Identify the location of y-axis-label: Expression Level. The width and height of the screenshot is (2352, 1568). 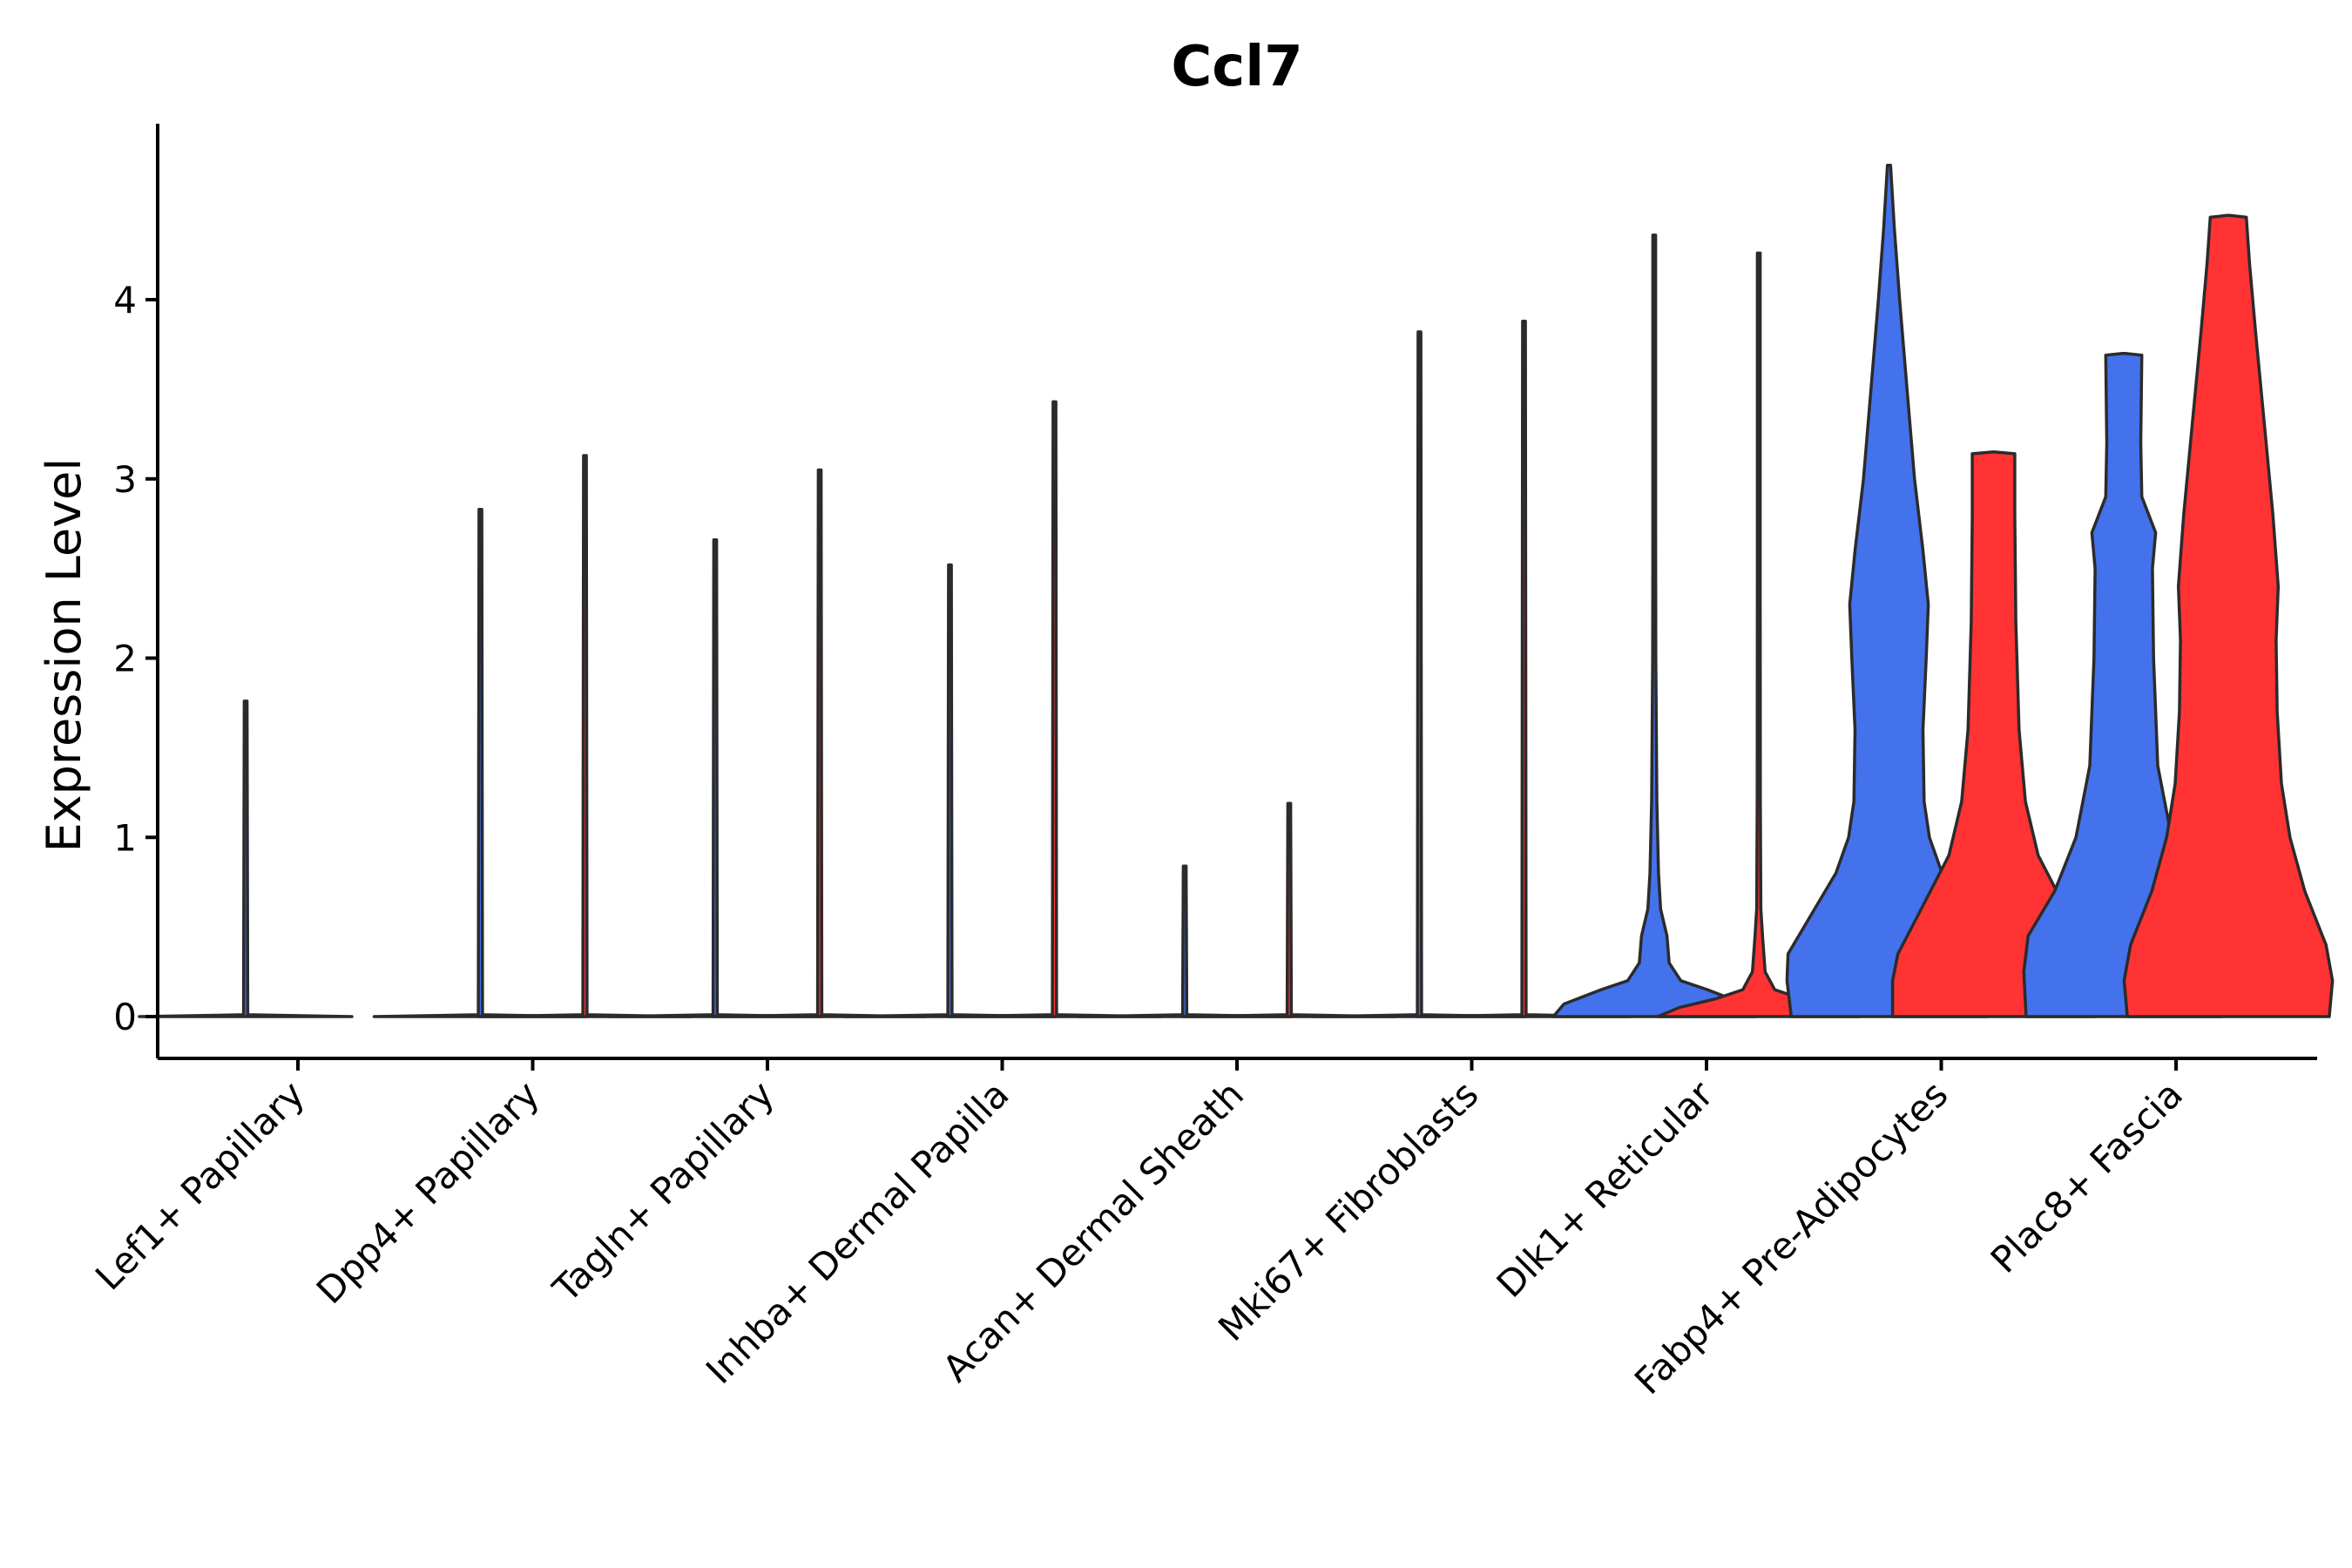
(64, 655).